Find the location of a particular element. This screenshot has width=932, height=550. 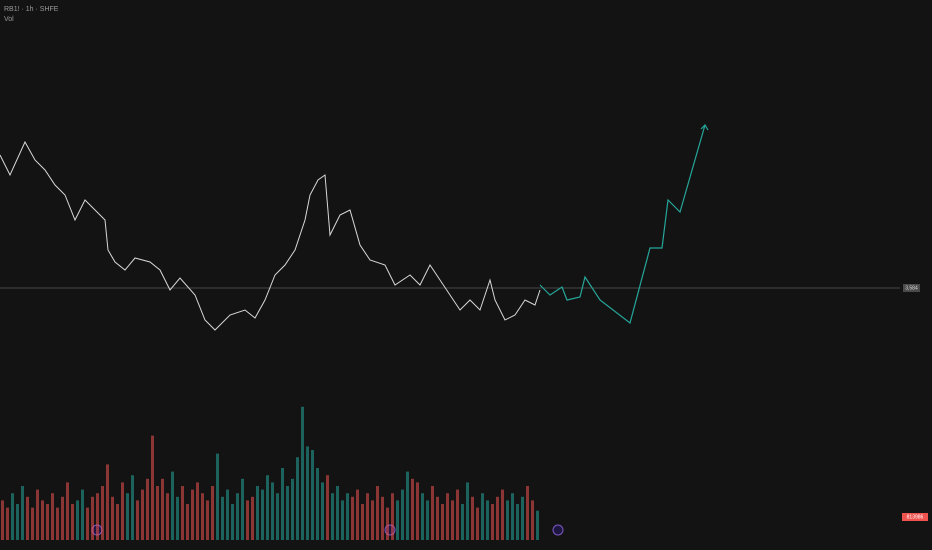

price-label-box is located at coordinates (911, 288).